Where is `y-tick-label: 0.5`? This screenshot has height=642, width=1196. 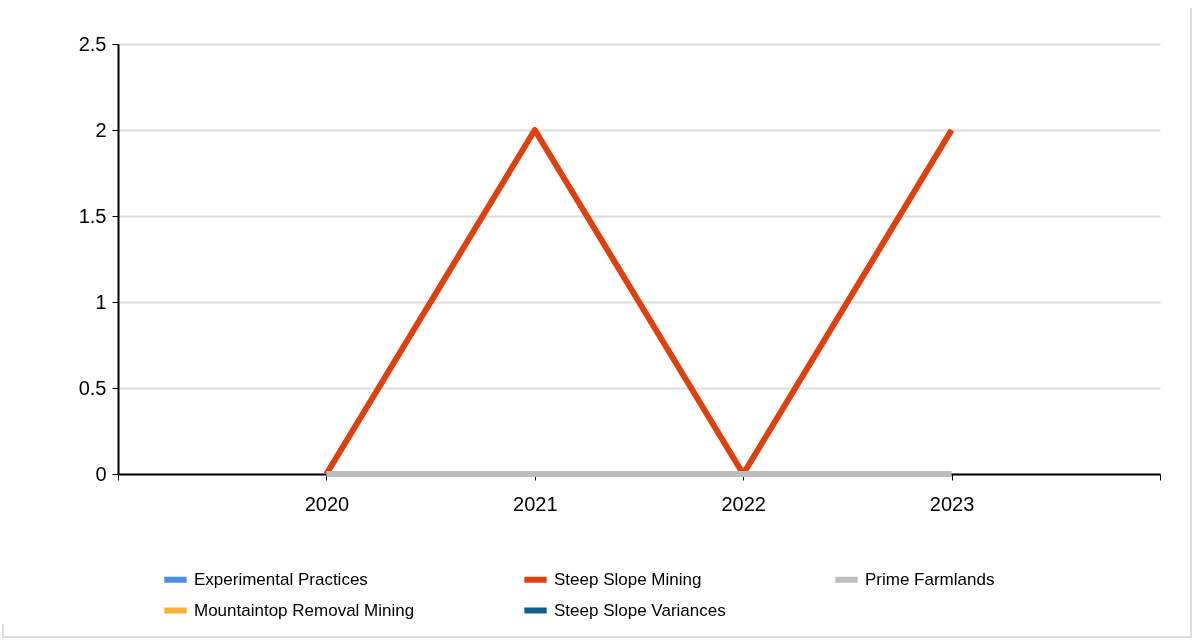 y-tick-label: 0.5 is located at coordinates (92, 387).